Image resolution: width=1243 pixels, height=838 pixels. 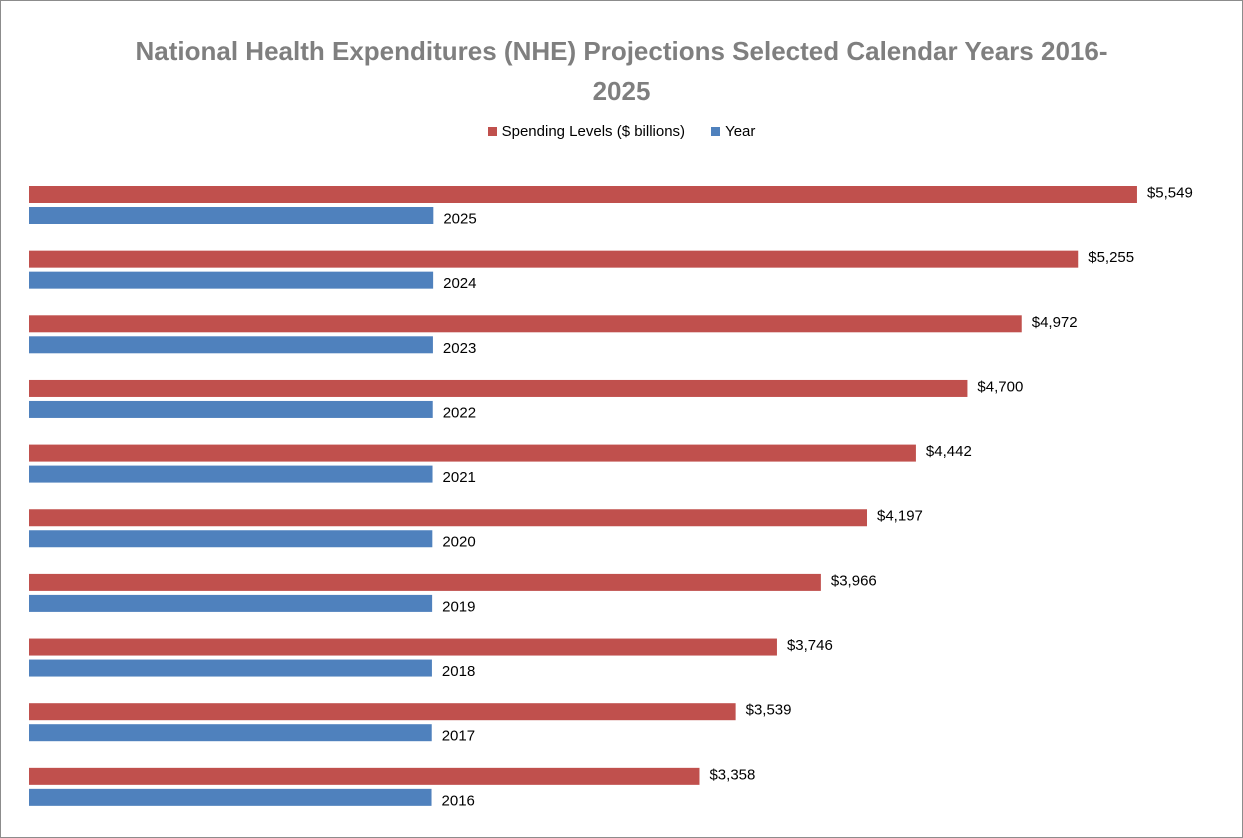 What do you see at coordinates (769, 710) in the screenshot?
I see `data-label: $3,539` at bounding box center [769, 710].